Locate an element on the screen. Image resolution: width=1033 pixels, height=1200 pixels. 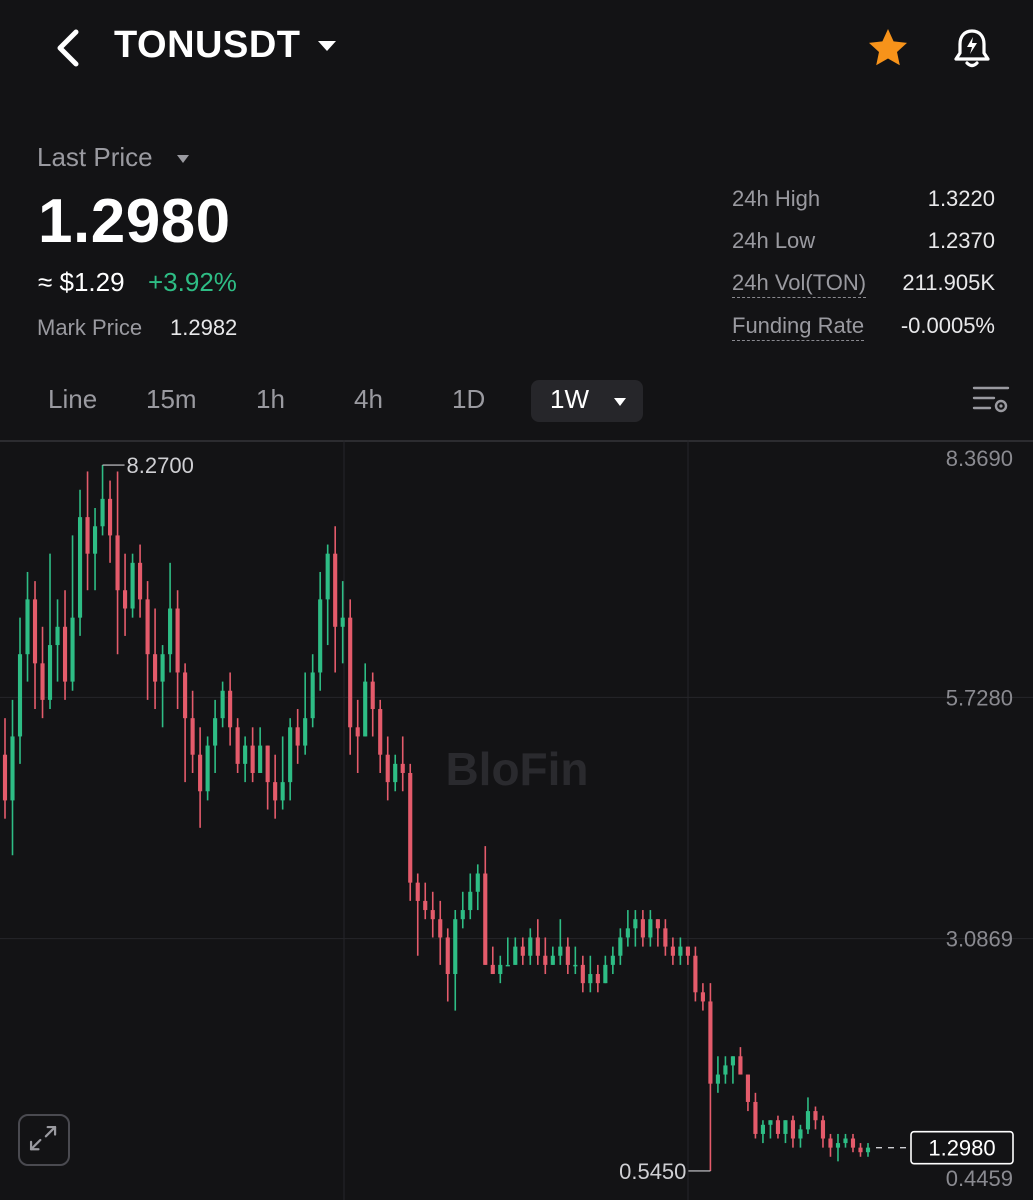
y-axis-tick-label: 8.3690 is located at coordinates (979, 458).